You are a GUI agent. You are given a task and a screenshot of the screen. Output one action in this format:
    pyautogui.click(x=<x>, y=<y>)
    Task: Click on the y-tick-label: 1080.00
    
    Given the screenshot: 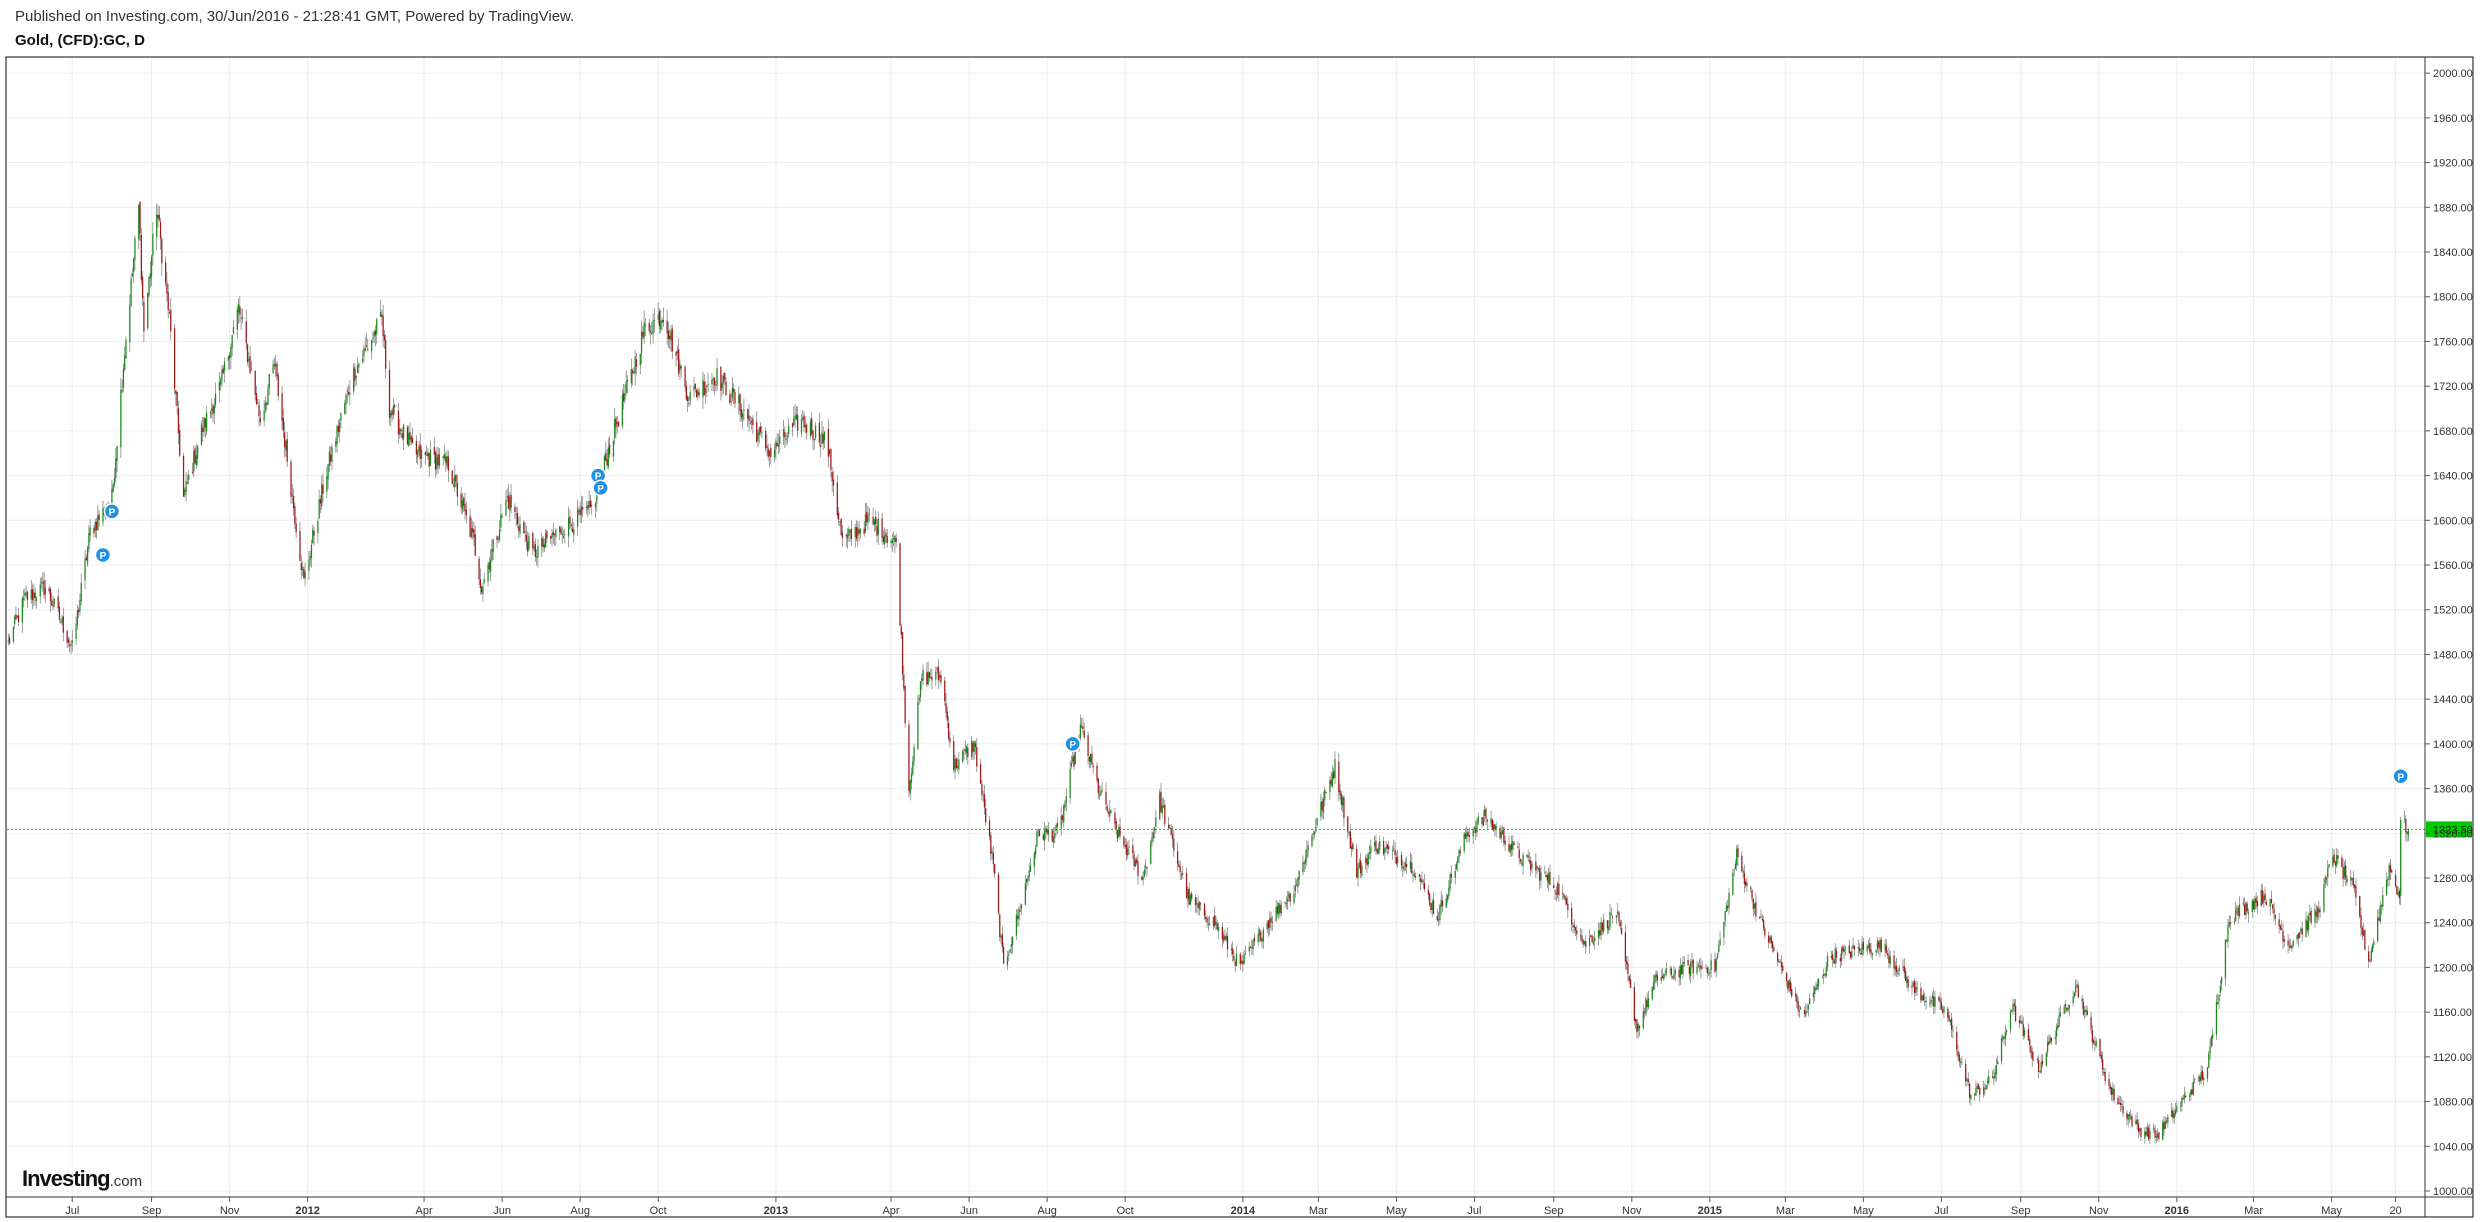 What is the action you would take?
    pyautogui.click(x=2453, y=1103)
    